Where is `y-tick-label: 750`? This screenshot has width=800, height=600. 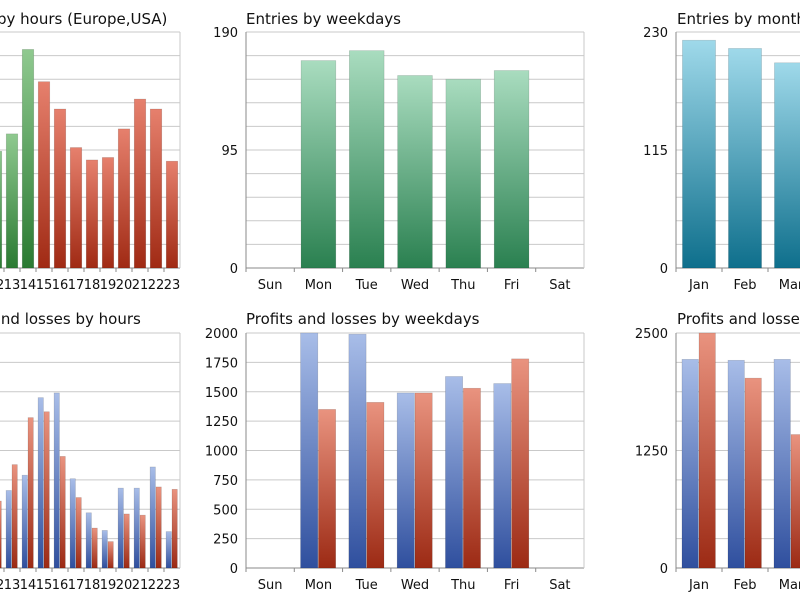 y-tick-label: 750 is located at coordinates (225, 481).